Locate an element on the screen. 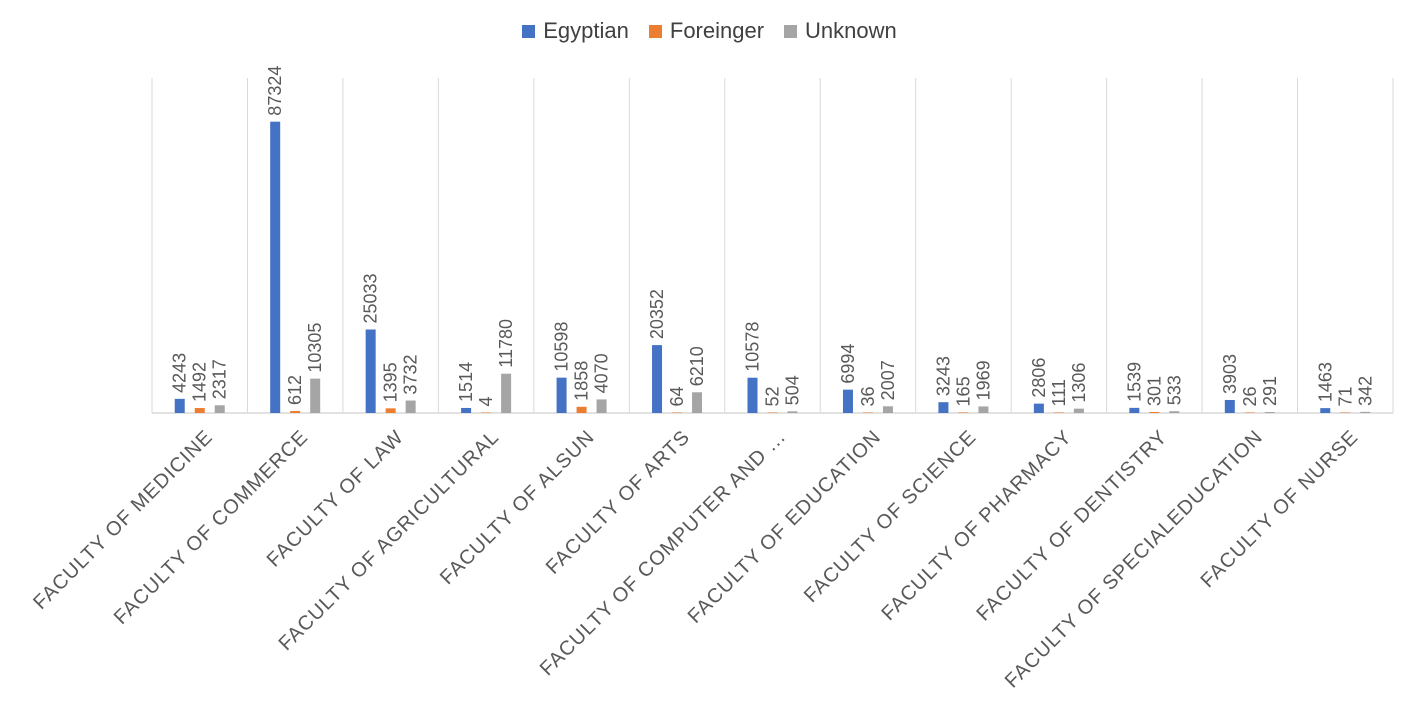  bar-foreinger-faculty-of-pharmacy is located at coordinates (1058, 412).